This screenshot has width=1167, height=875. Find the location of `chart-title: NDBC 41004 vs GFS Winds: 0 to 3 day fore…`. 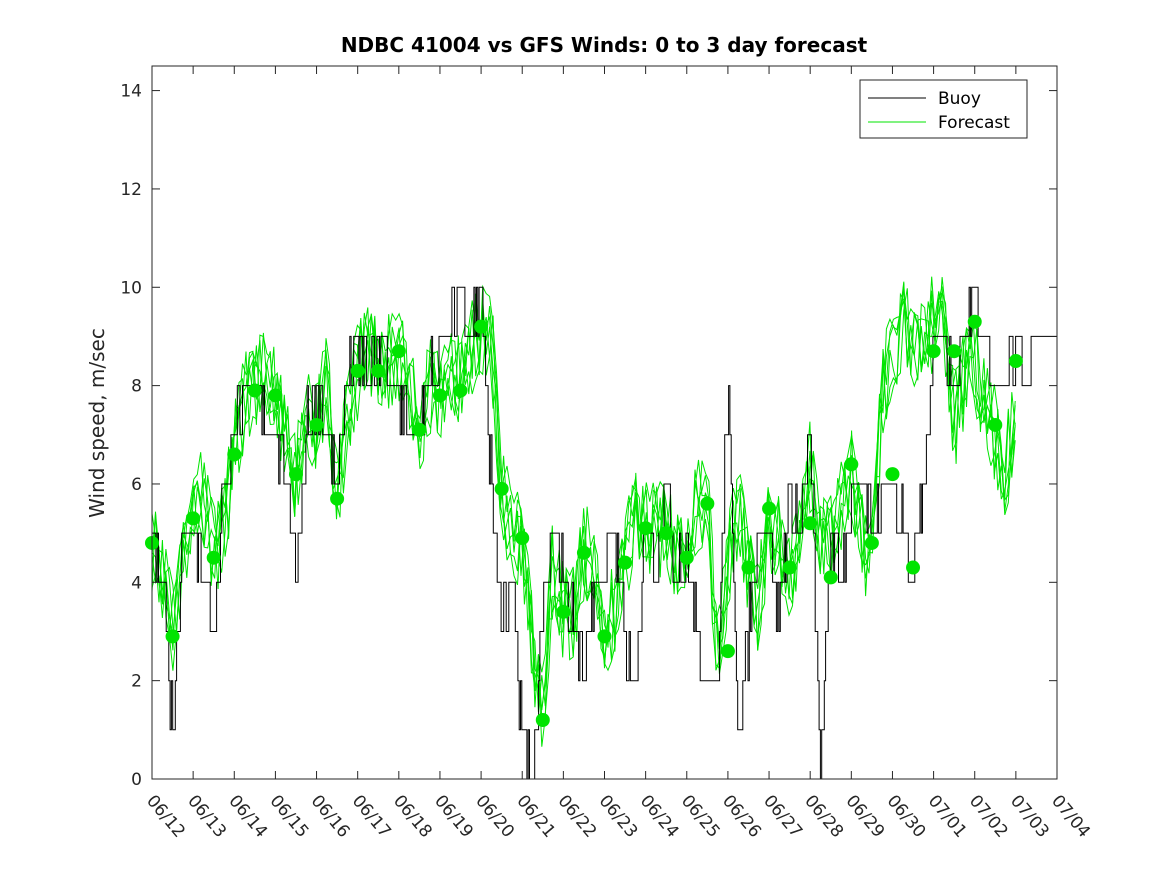

chart-title: NDBC 41004 vs GFS Winds: 0 to 3 day fore… is located at coordinates (604, 45).